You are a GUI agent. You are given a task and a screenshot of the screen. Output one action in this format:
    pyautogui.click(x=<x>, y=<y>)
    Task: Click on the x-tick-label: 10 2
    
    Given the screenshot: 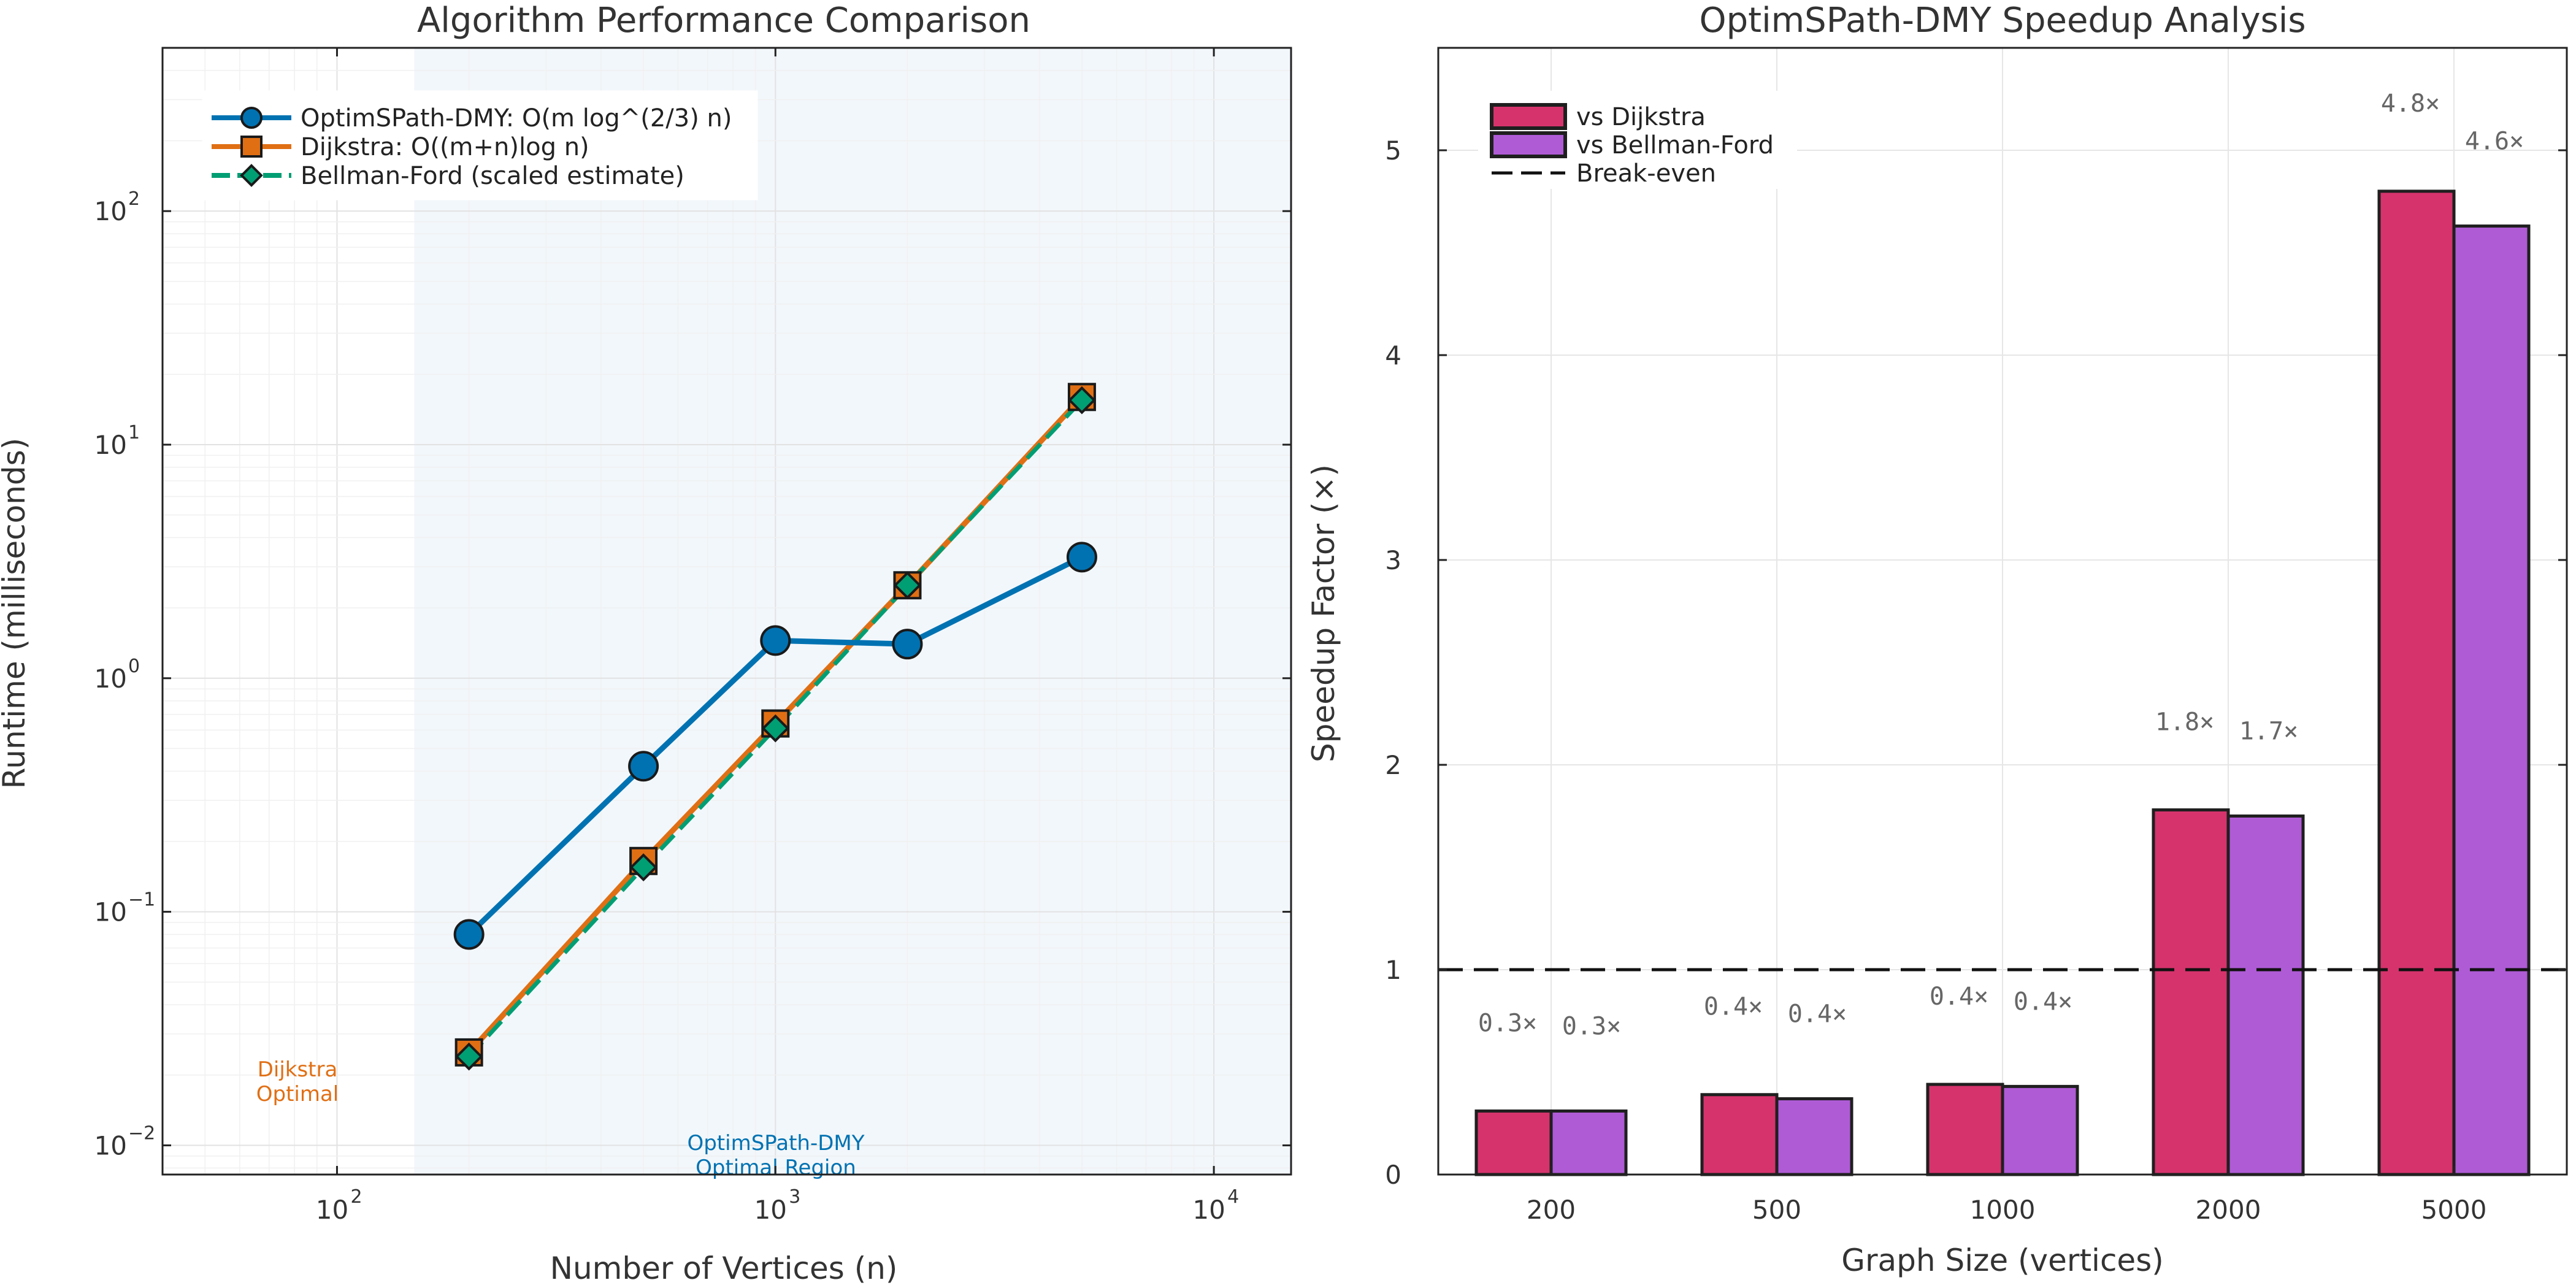 What is the action you would take?
    pyautogui.click(x=339, y=1205)
    